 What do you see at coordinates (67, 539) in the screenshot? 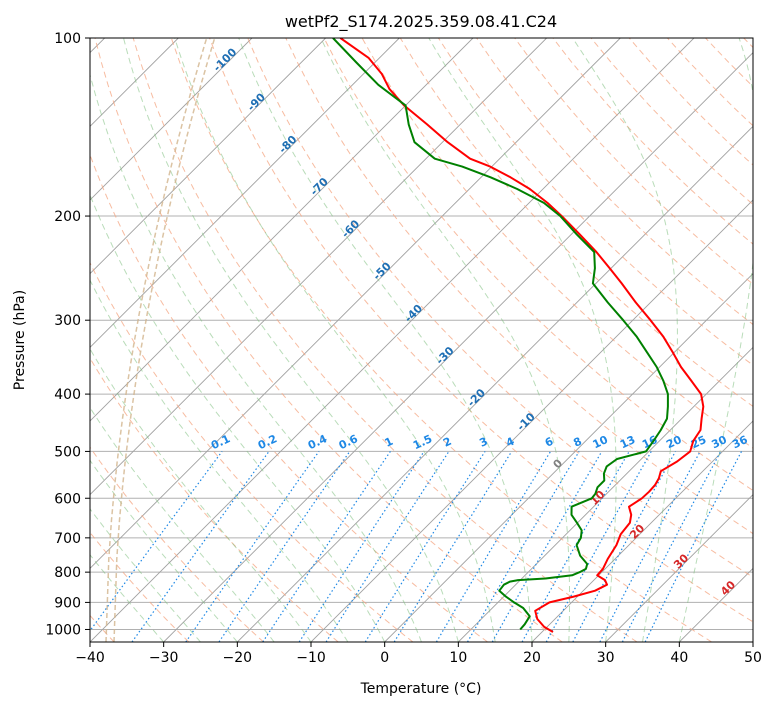
I see `y-tick-label: 700` at bounding box center [67, 539].